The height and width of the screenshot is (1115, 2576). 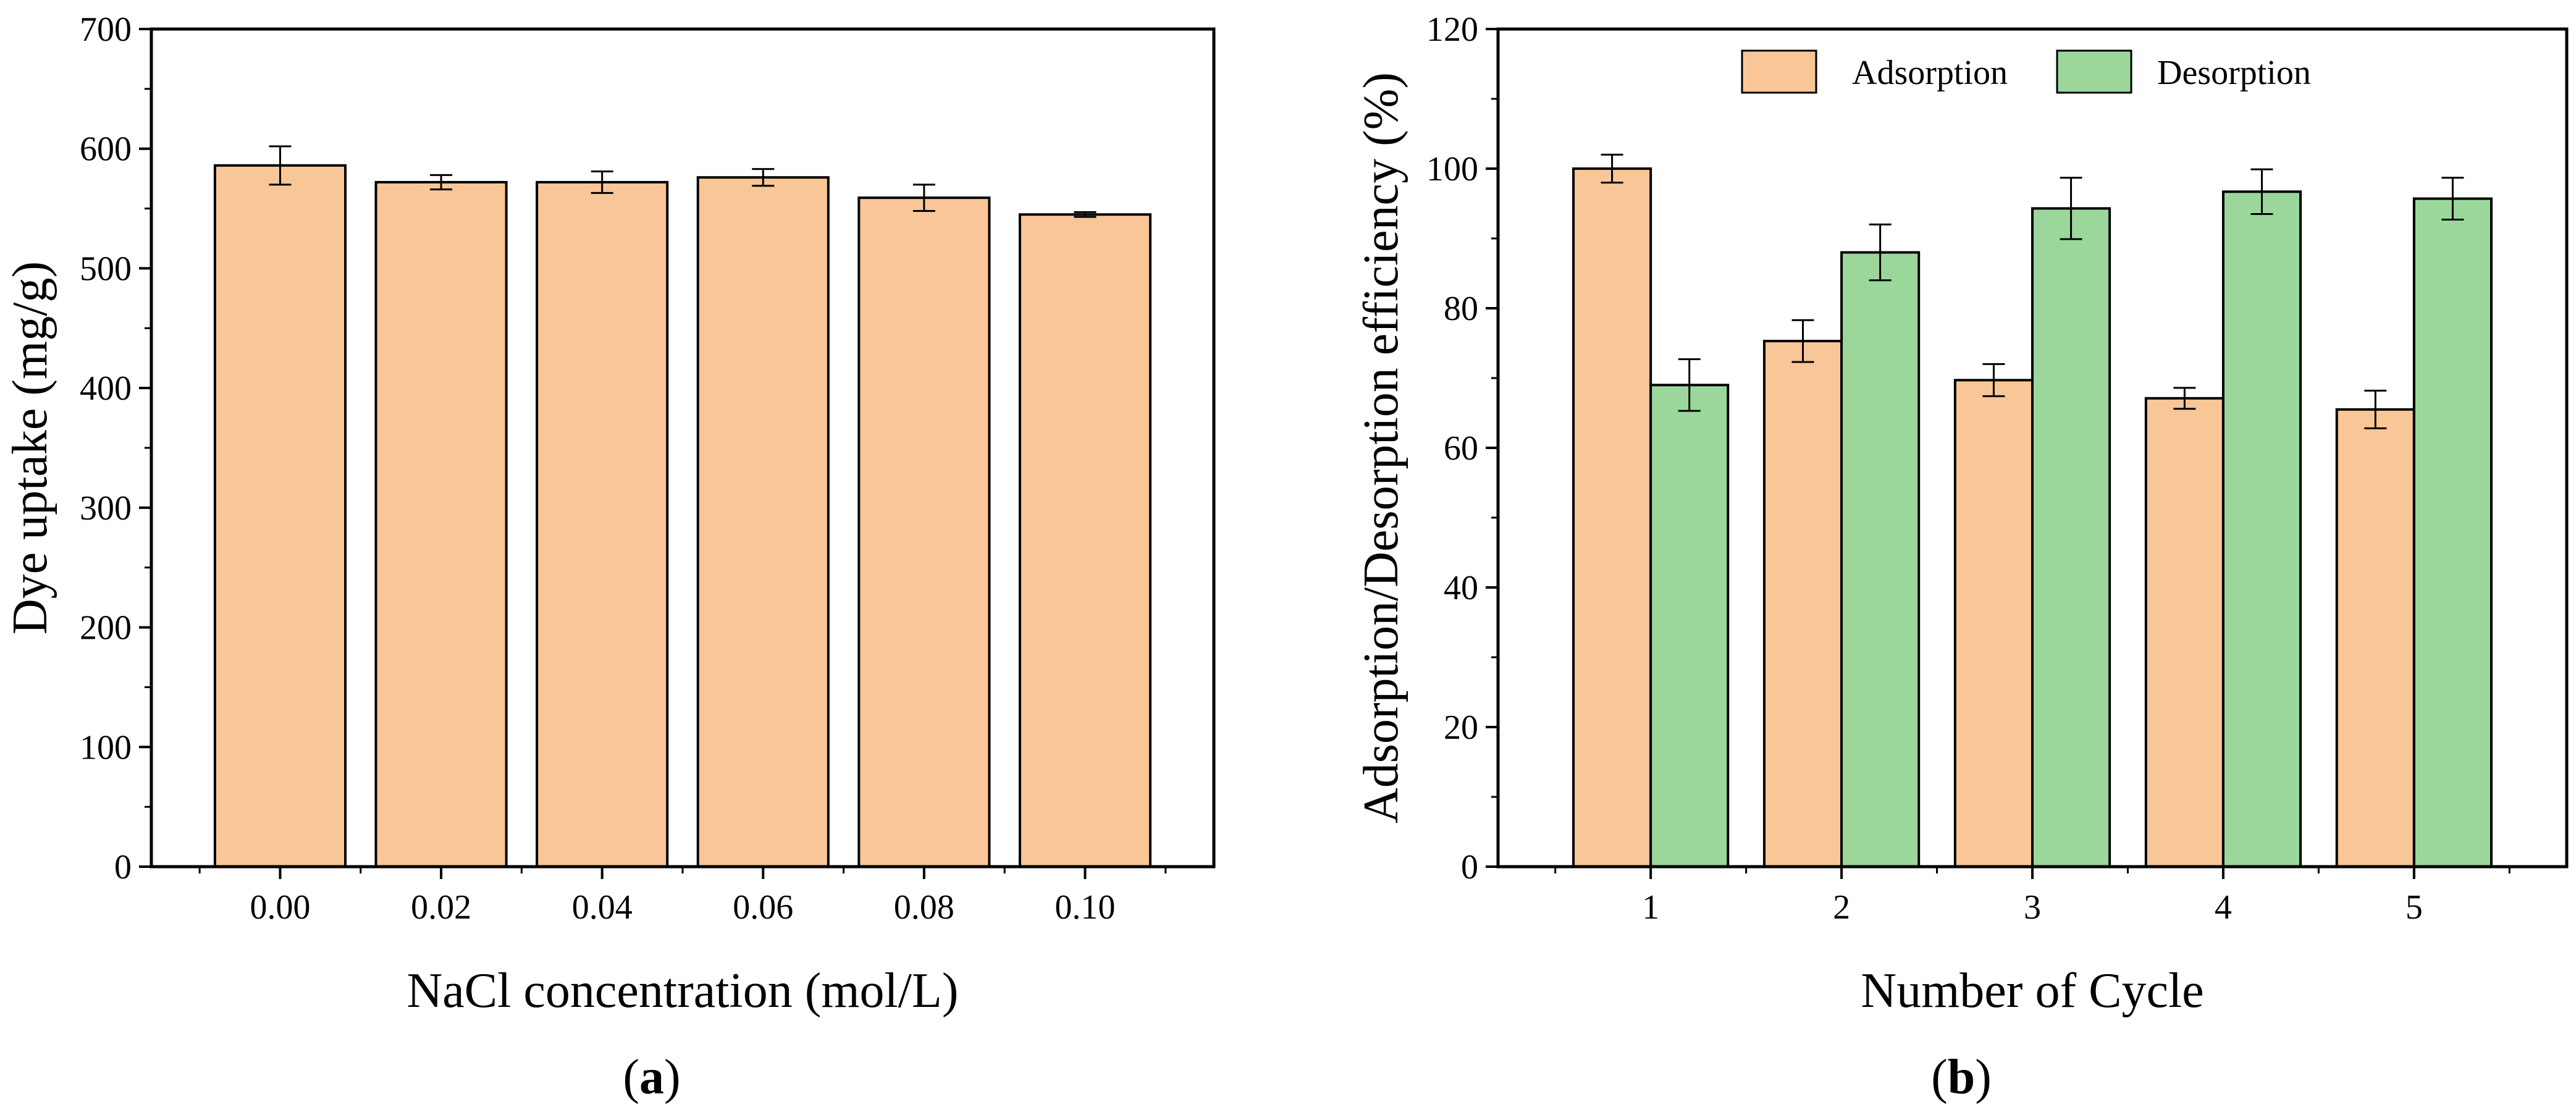 I want to click on panel-b-legend: Adsorption Desorption, so click(x=2026, y=71).